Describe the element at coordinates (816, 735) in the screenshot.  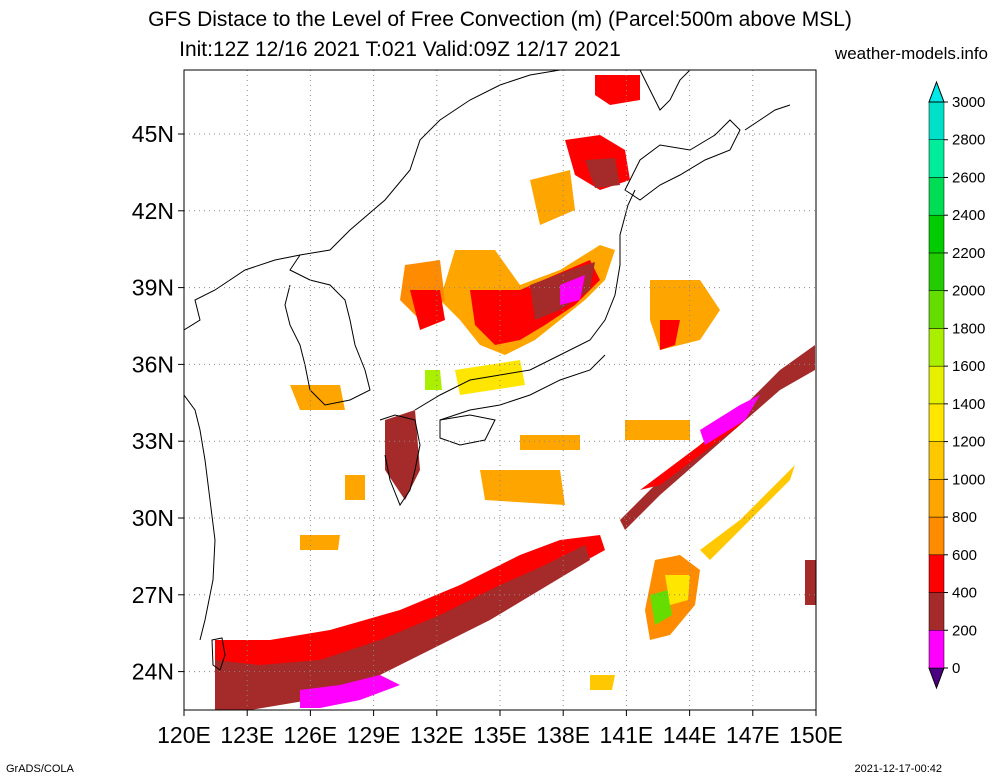
I see `tick-label-lon: 150E` at that location.